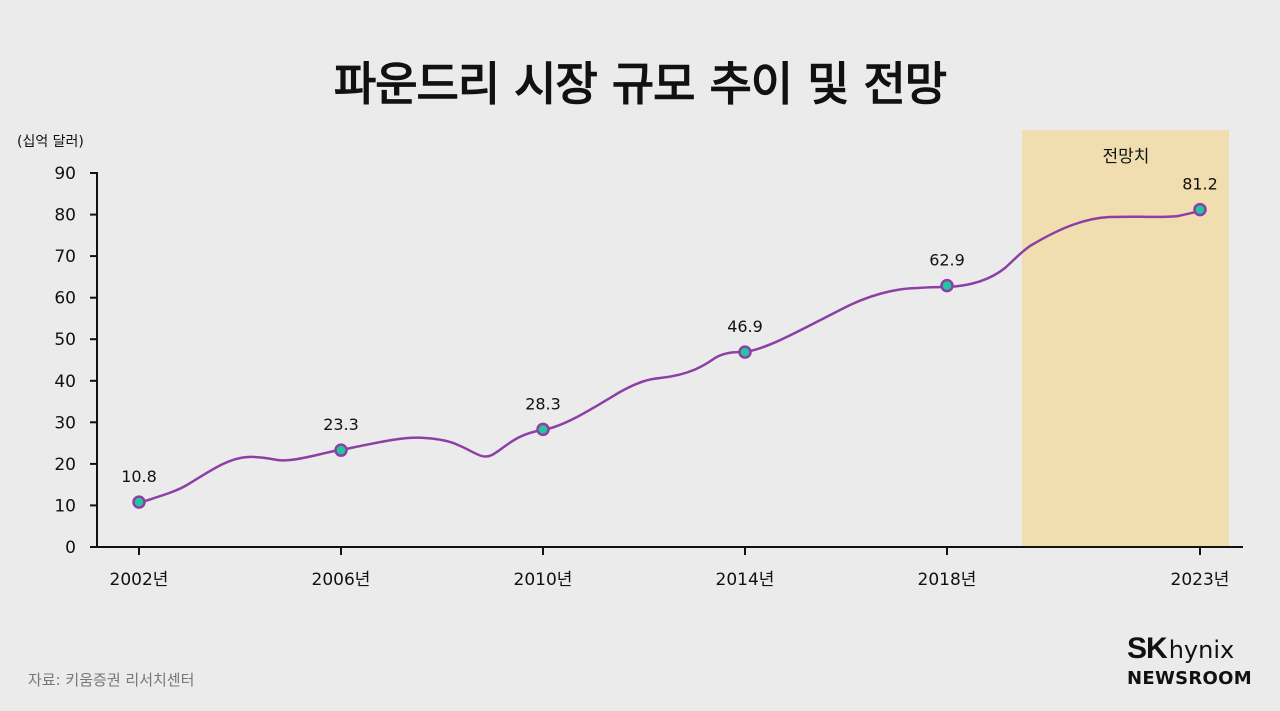  I want to click on y-axis-tick-labels: 0 10 20 30 40 50 60 70 80 90, so click(65, 361).